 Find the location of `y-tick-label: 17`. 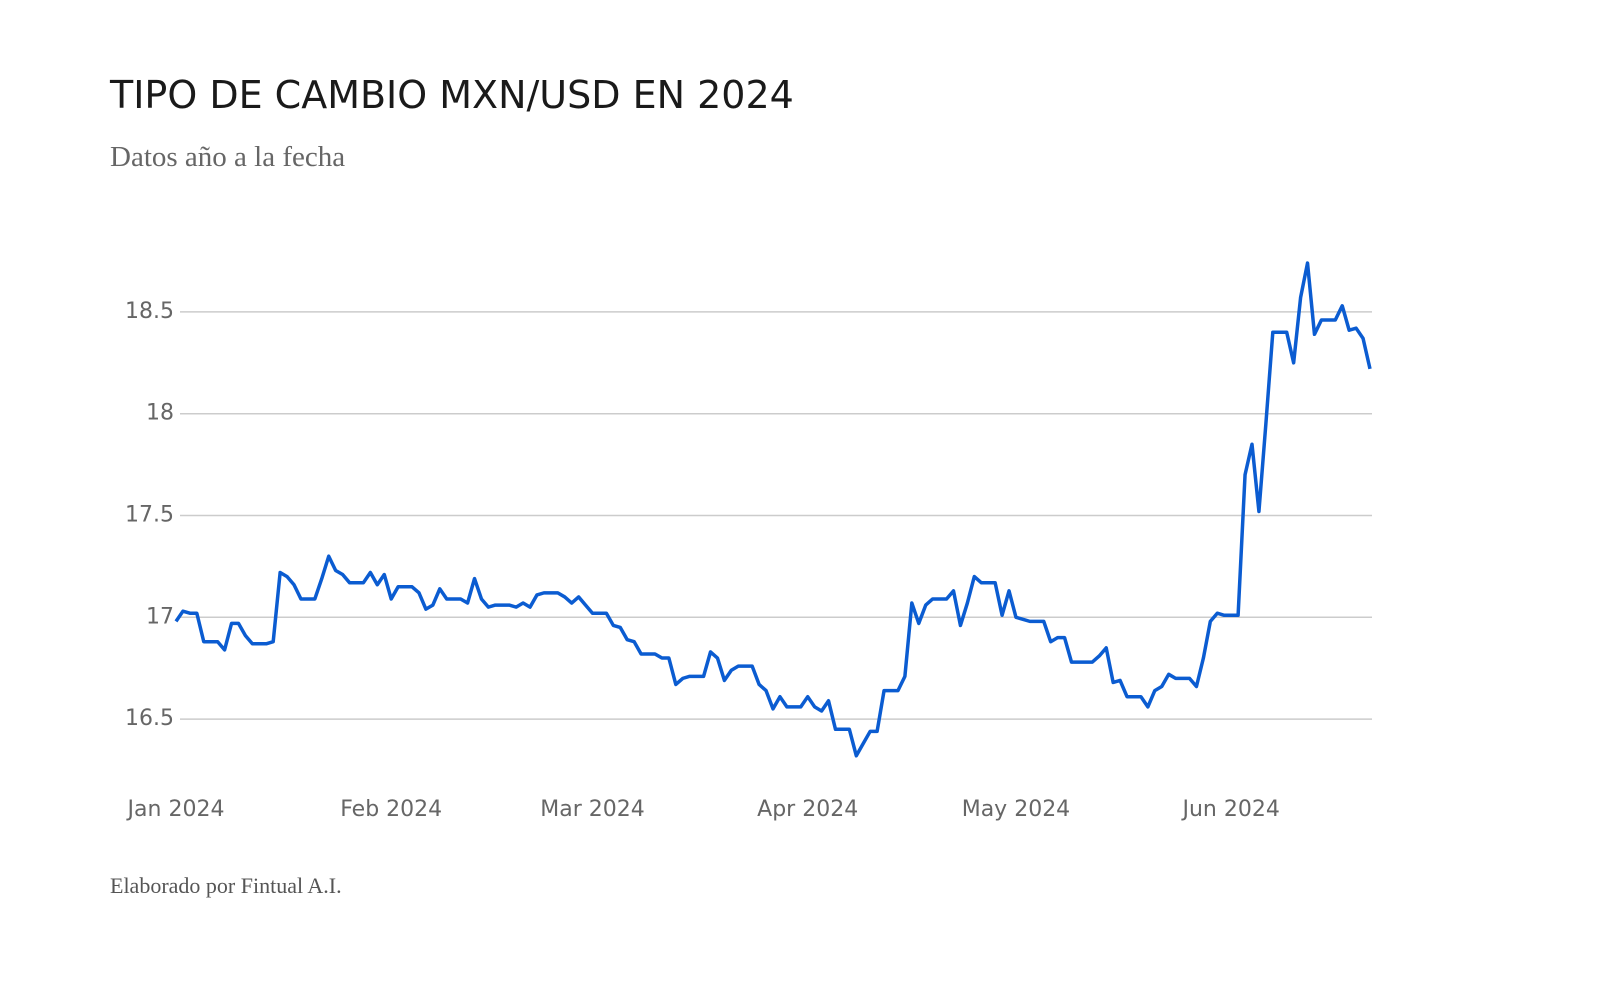

y-tick-label: 17 is located at coordinates (160, 616).